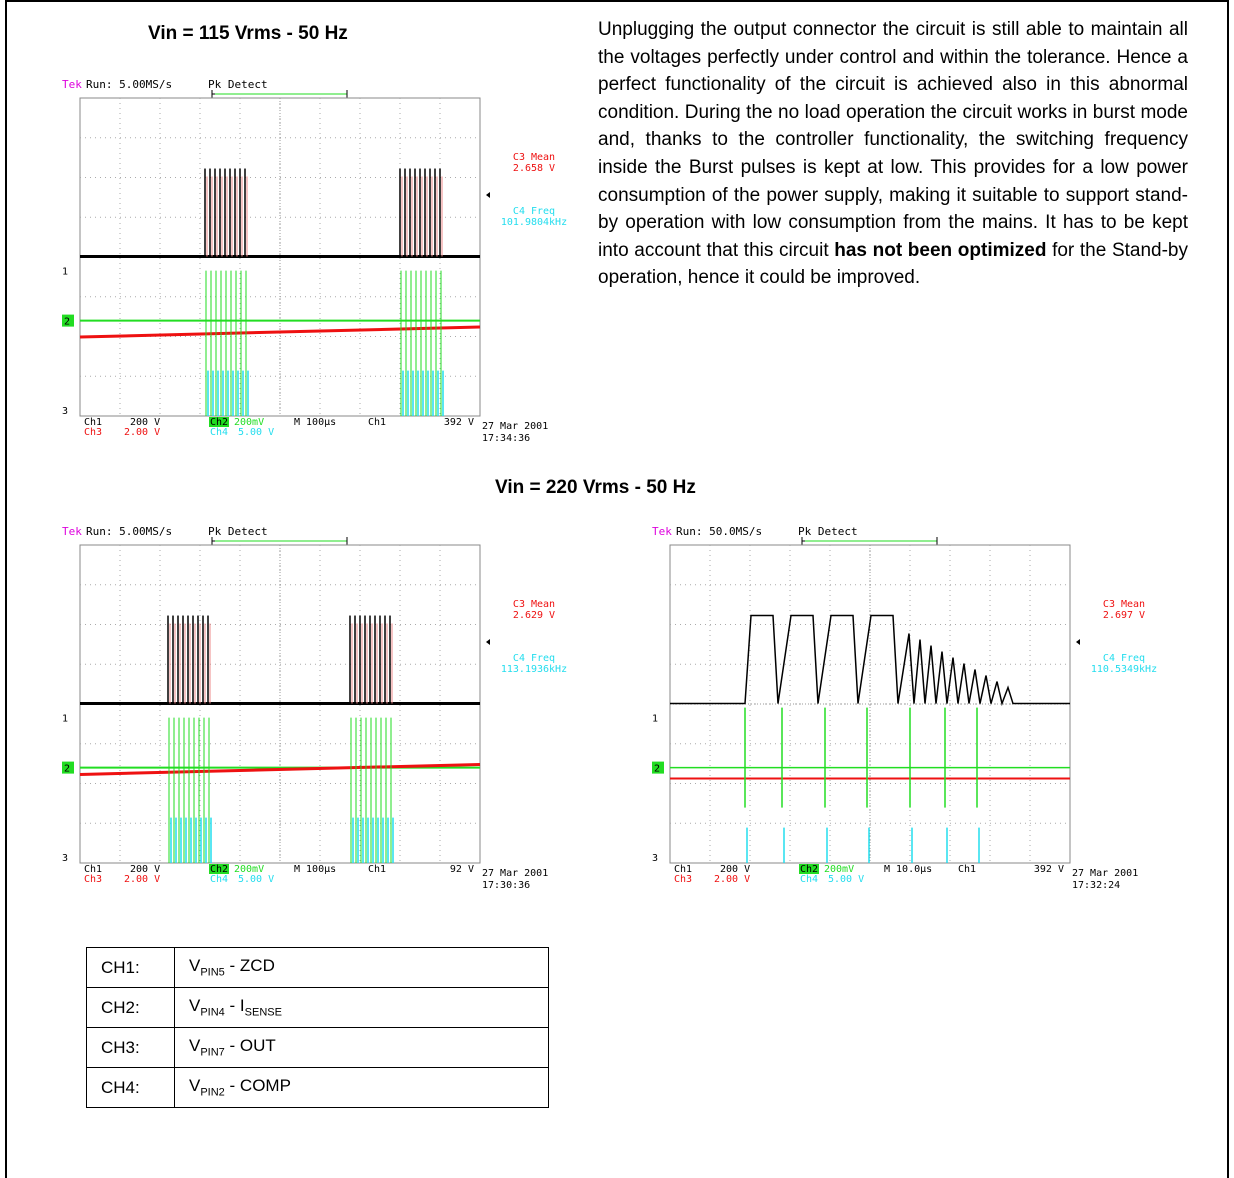 This screenshot has width=1234, height=1178. I want to click on legend-channel: CH1:, so click(130, 967).